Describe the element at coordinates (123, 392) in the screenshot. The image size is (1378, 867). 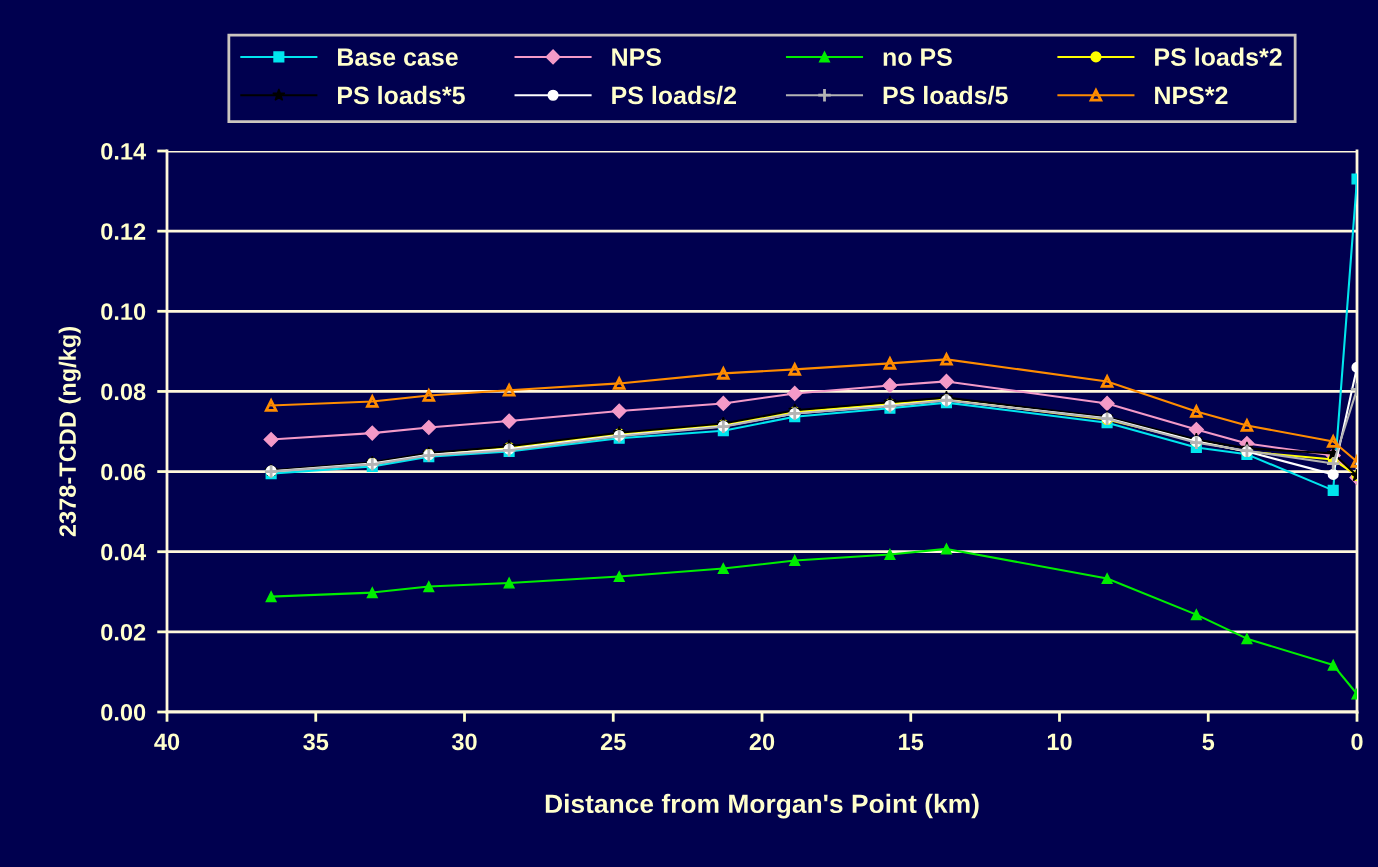
I see `y-tick-label: 0.08` at that location.